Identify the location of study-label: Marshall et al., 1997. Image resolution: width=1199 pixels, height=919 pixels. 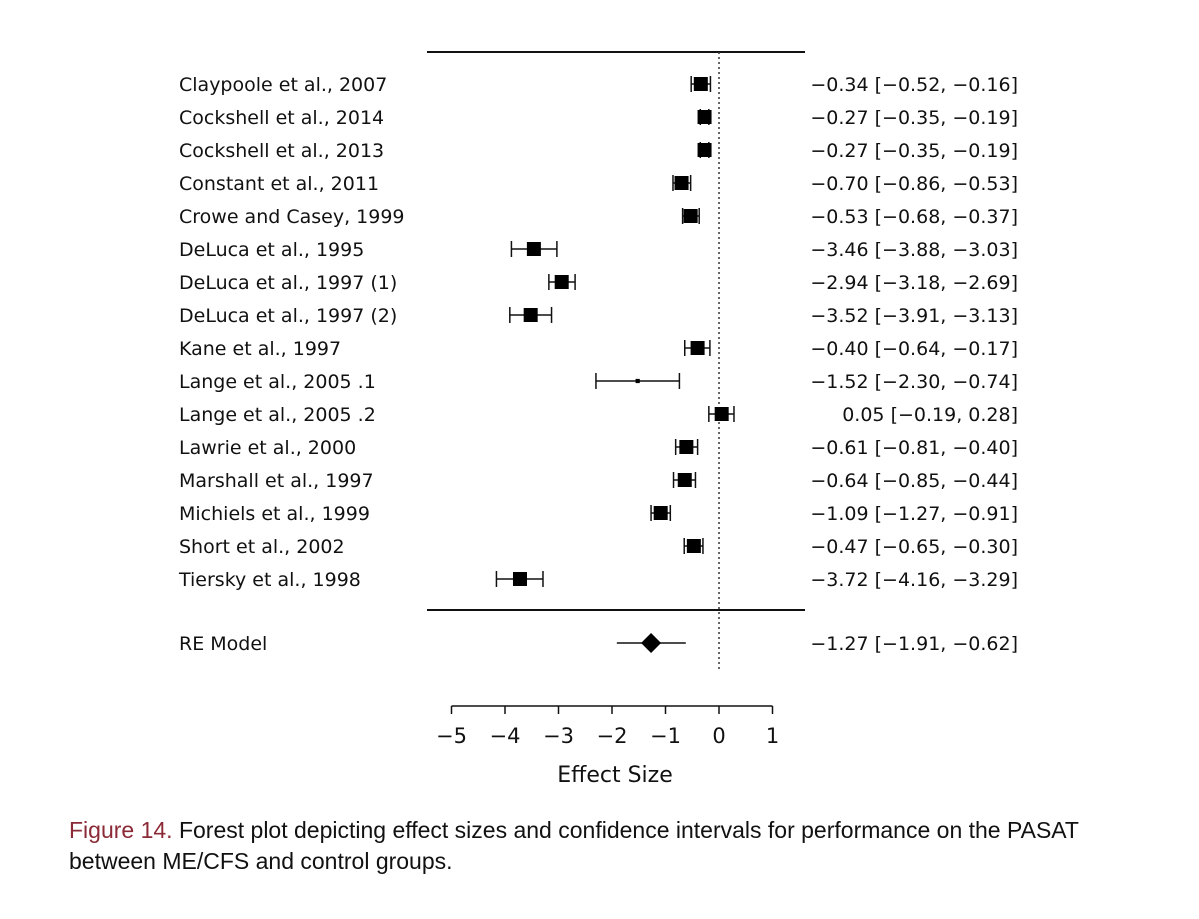
(276, 481).